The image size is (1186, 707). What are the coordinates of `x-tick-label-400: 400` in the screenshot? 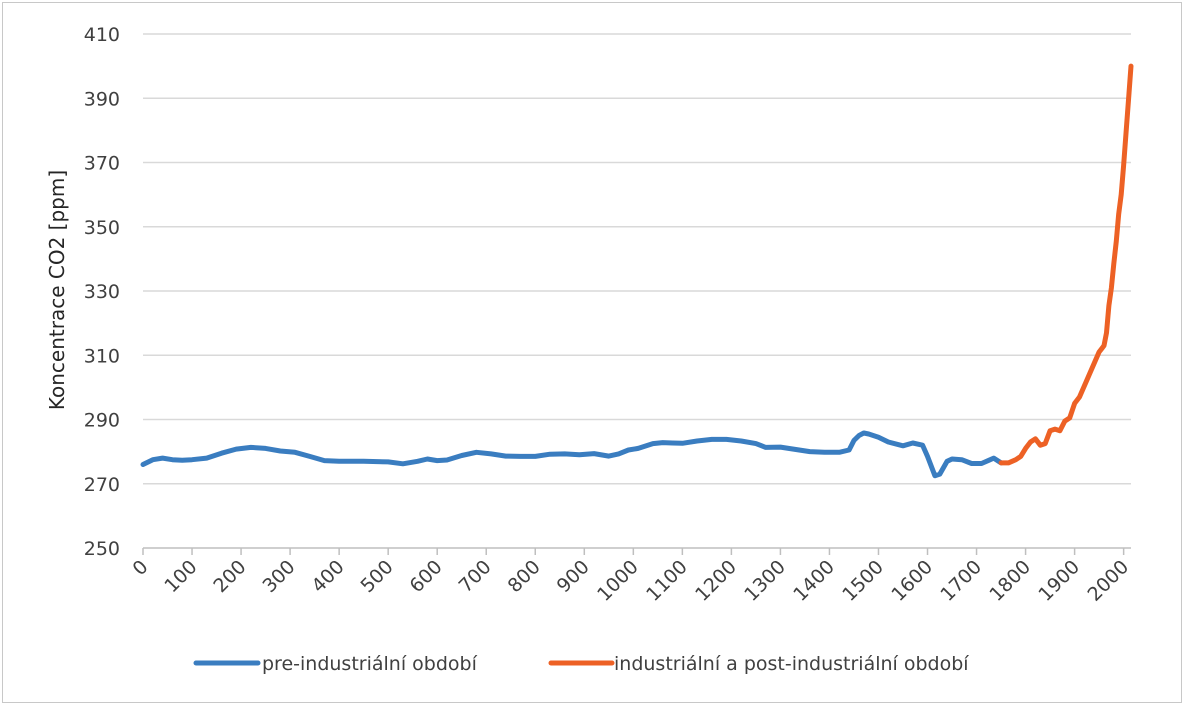 It's located at (327, 576).